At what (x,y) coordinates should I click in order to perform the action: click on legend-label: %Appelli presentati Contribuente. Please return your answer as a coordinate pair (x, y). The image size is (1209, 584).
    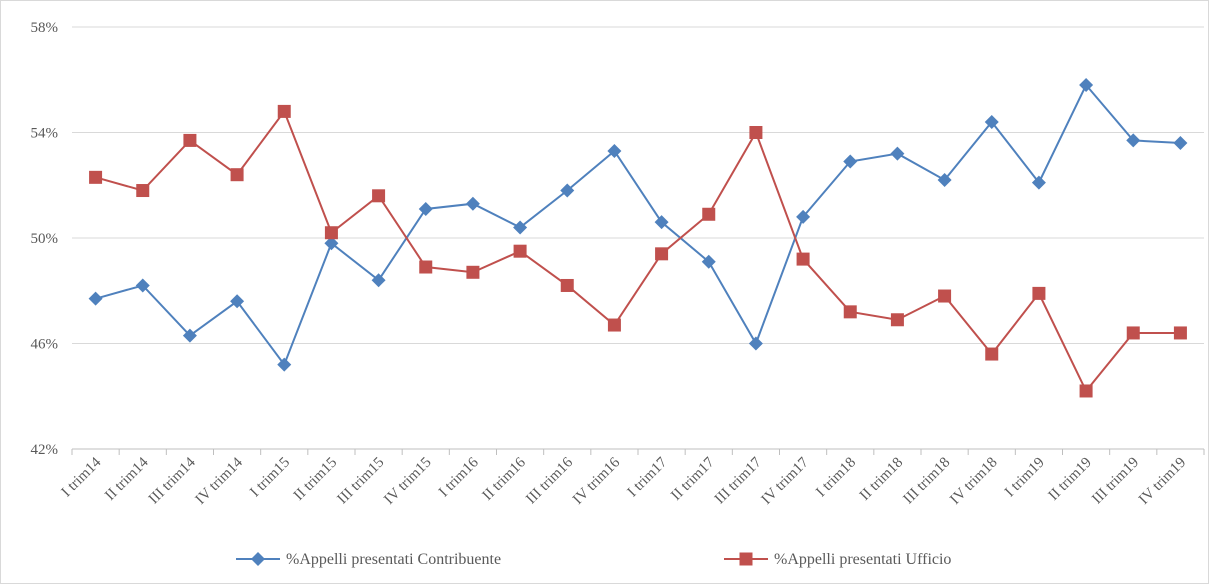
    Looking at the image, I should click on (393, 559).